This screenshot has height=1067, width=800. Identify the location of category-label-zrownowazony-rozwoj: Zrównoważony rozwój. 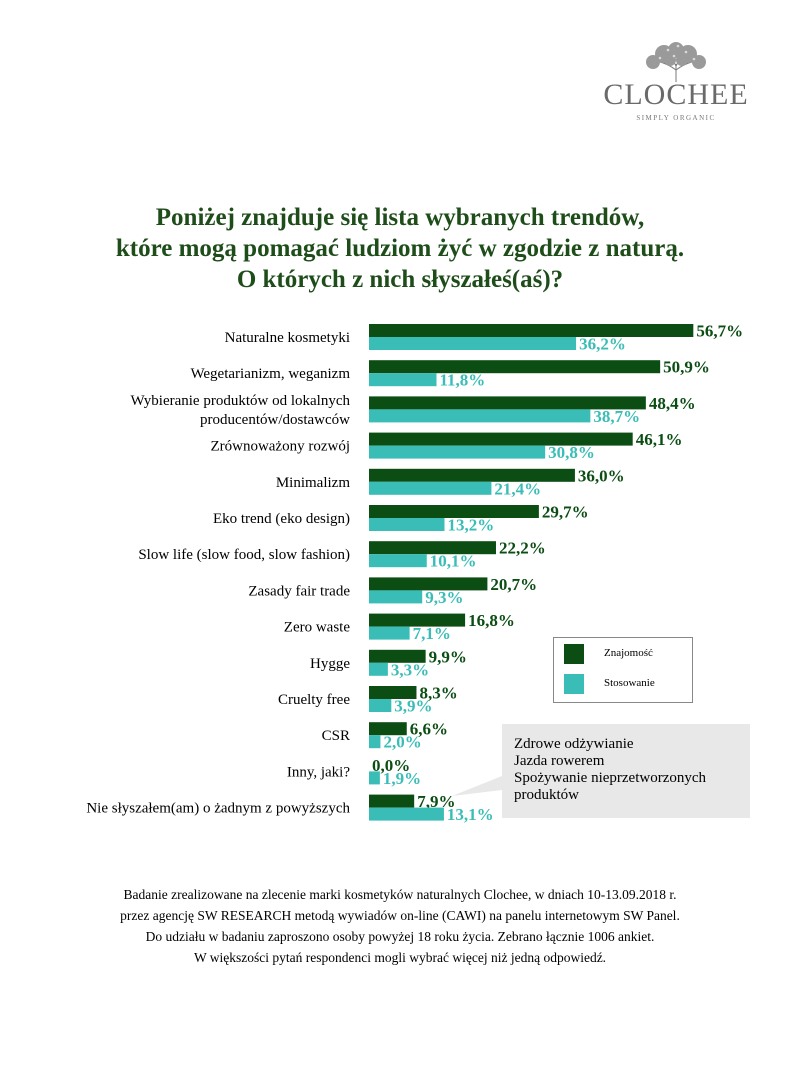
(280, 447).